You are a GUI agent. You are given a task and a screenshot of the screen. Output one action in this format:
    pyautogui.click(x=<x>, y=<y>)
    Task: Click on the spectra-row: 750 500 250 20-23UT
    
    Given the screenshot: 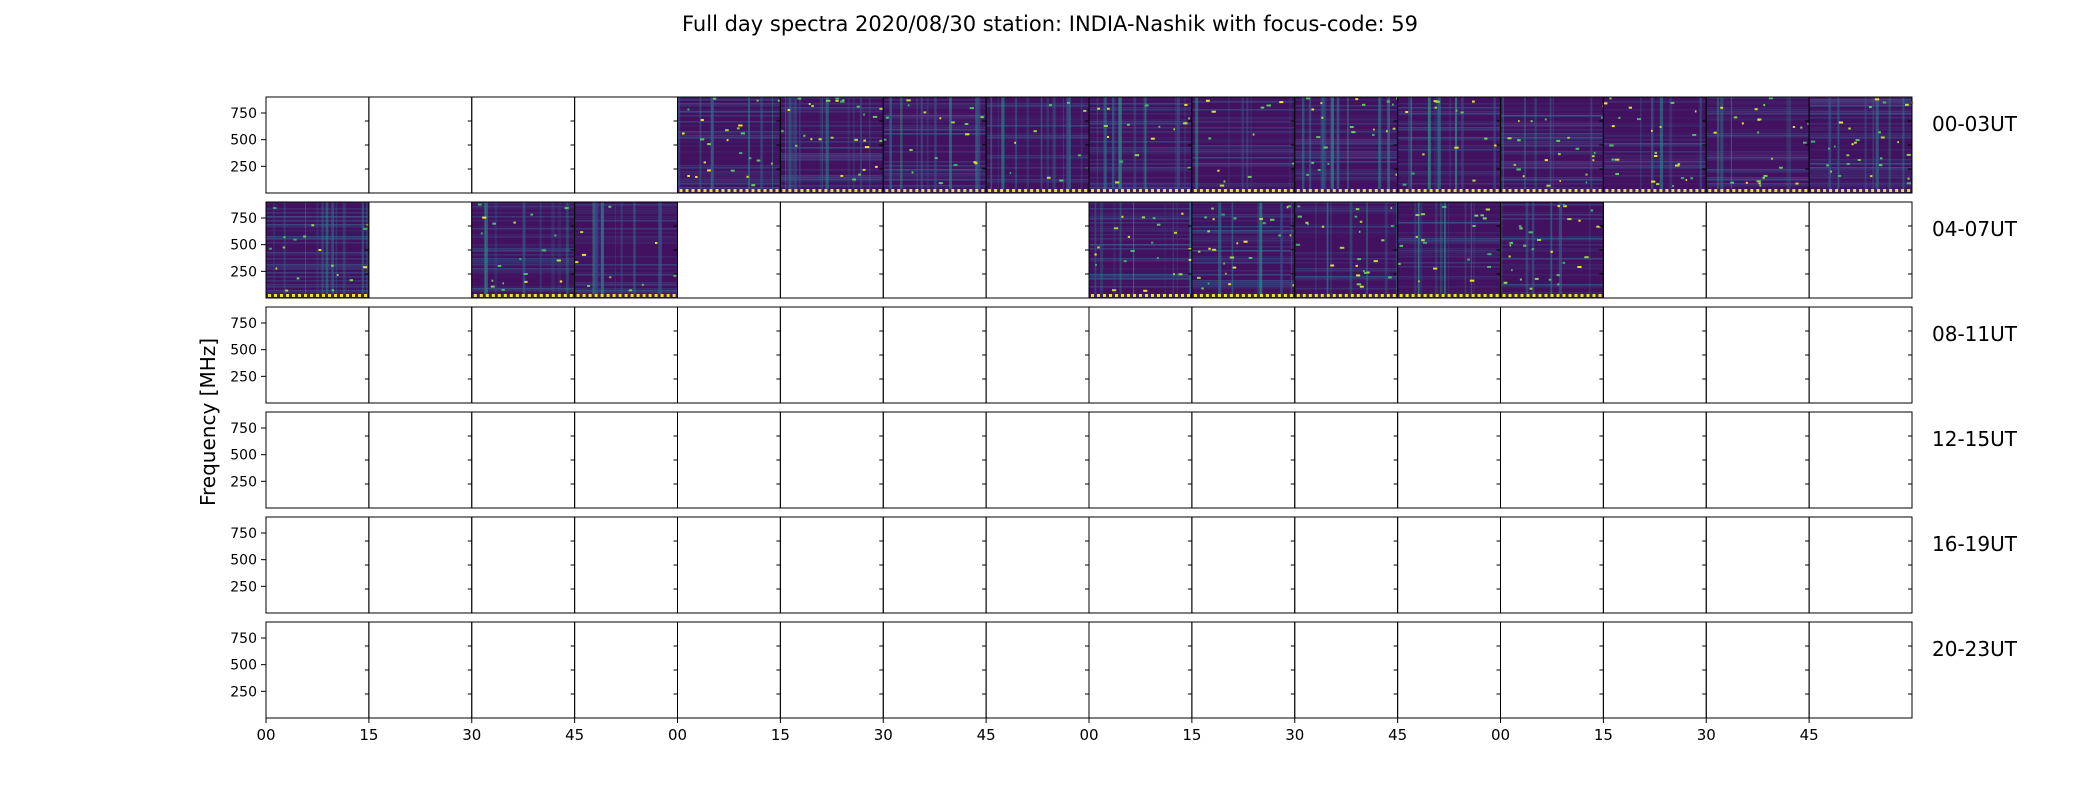 What is the action you would take?
    pyautogui.click(x=1124, y=670)
    